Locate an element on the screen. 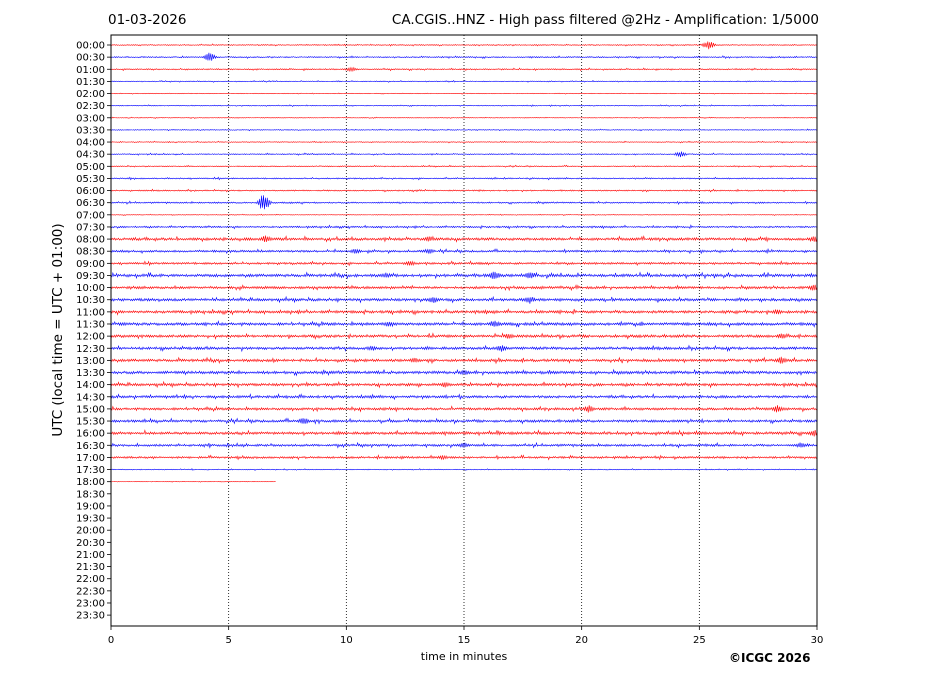 This screenshot has height=696, width=927. y-tick-label: 02:30 is located at coordinates (90, 106).